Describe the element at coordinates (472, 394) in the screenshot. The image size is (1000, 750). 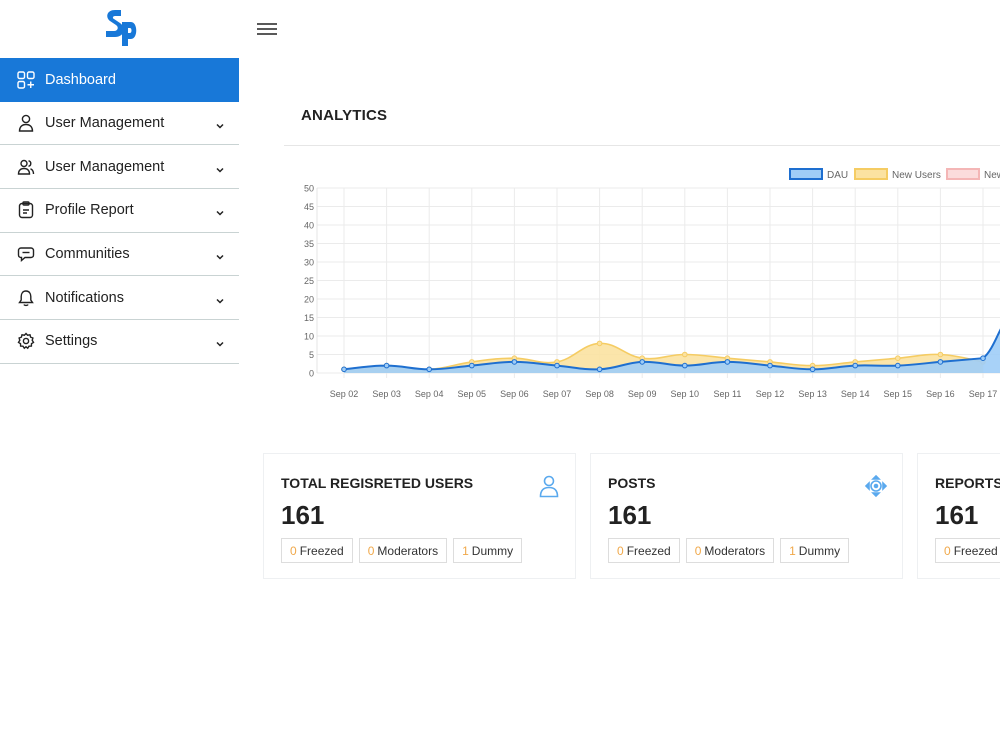
I see `x-tick-label: Sep 05` at that location.